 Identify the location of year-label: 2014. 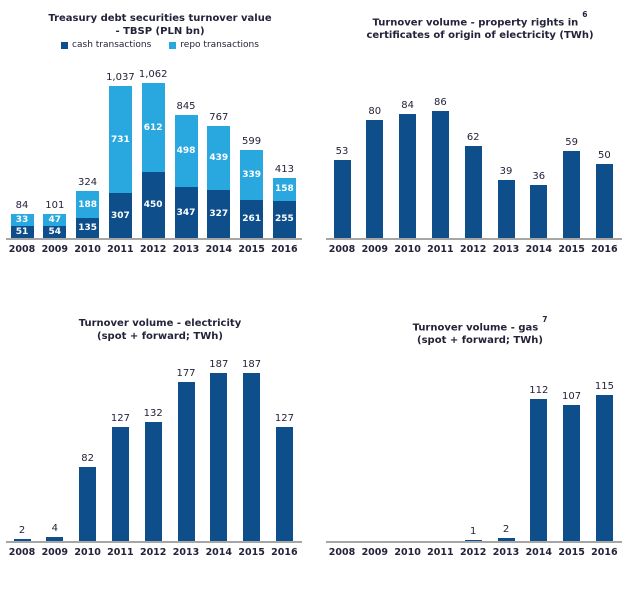
(539, 552).